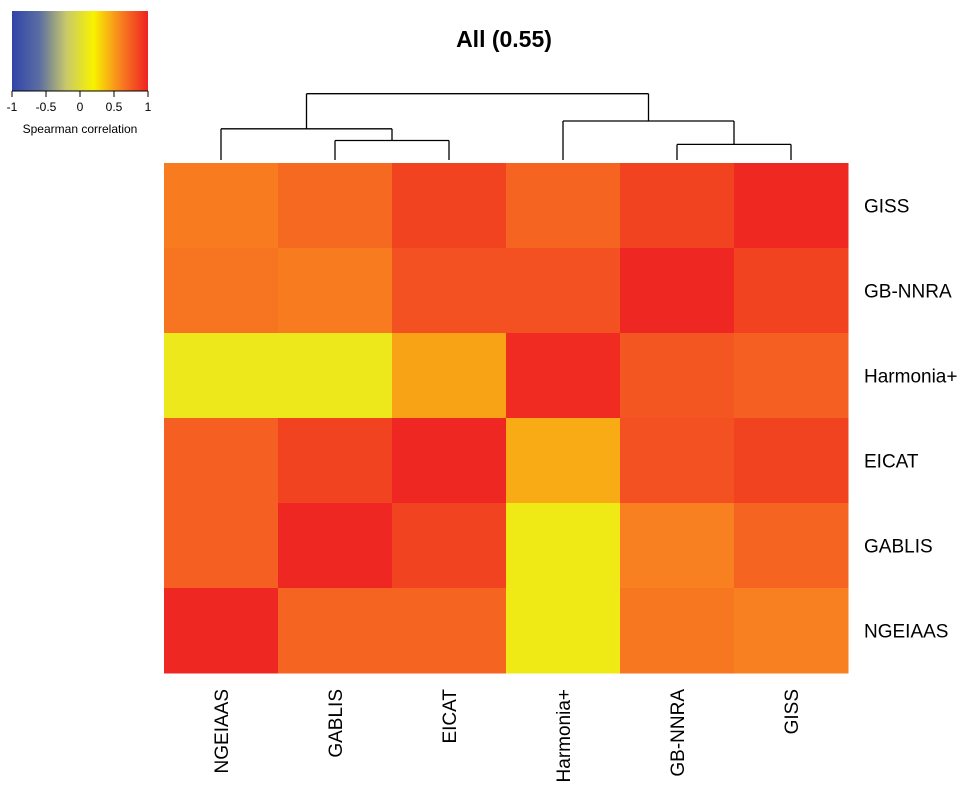 The width and height of the screenshot is (979, 801). What do you see at coordinates (450, 716) in the screenshot?
I see `column-label: EICAT` at bounding box center [450, 716].